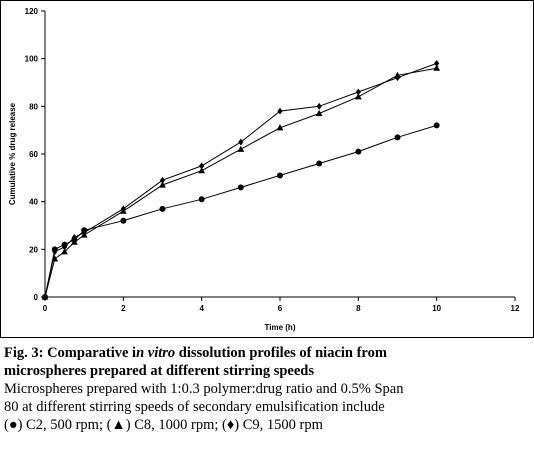 The width and height of the screenshot is (534, 458). I want to click on y-tick-label: 80, so click(33, 106).